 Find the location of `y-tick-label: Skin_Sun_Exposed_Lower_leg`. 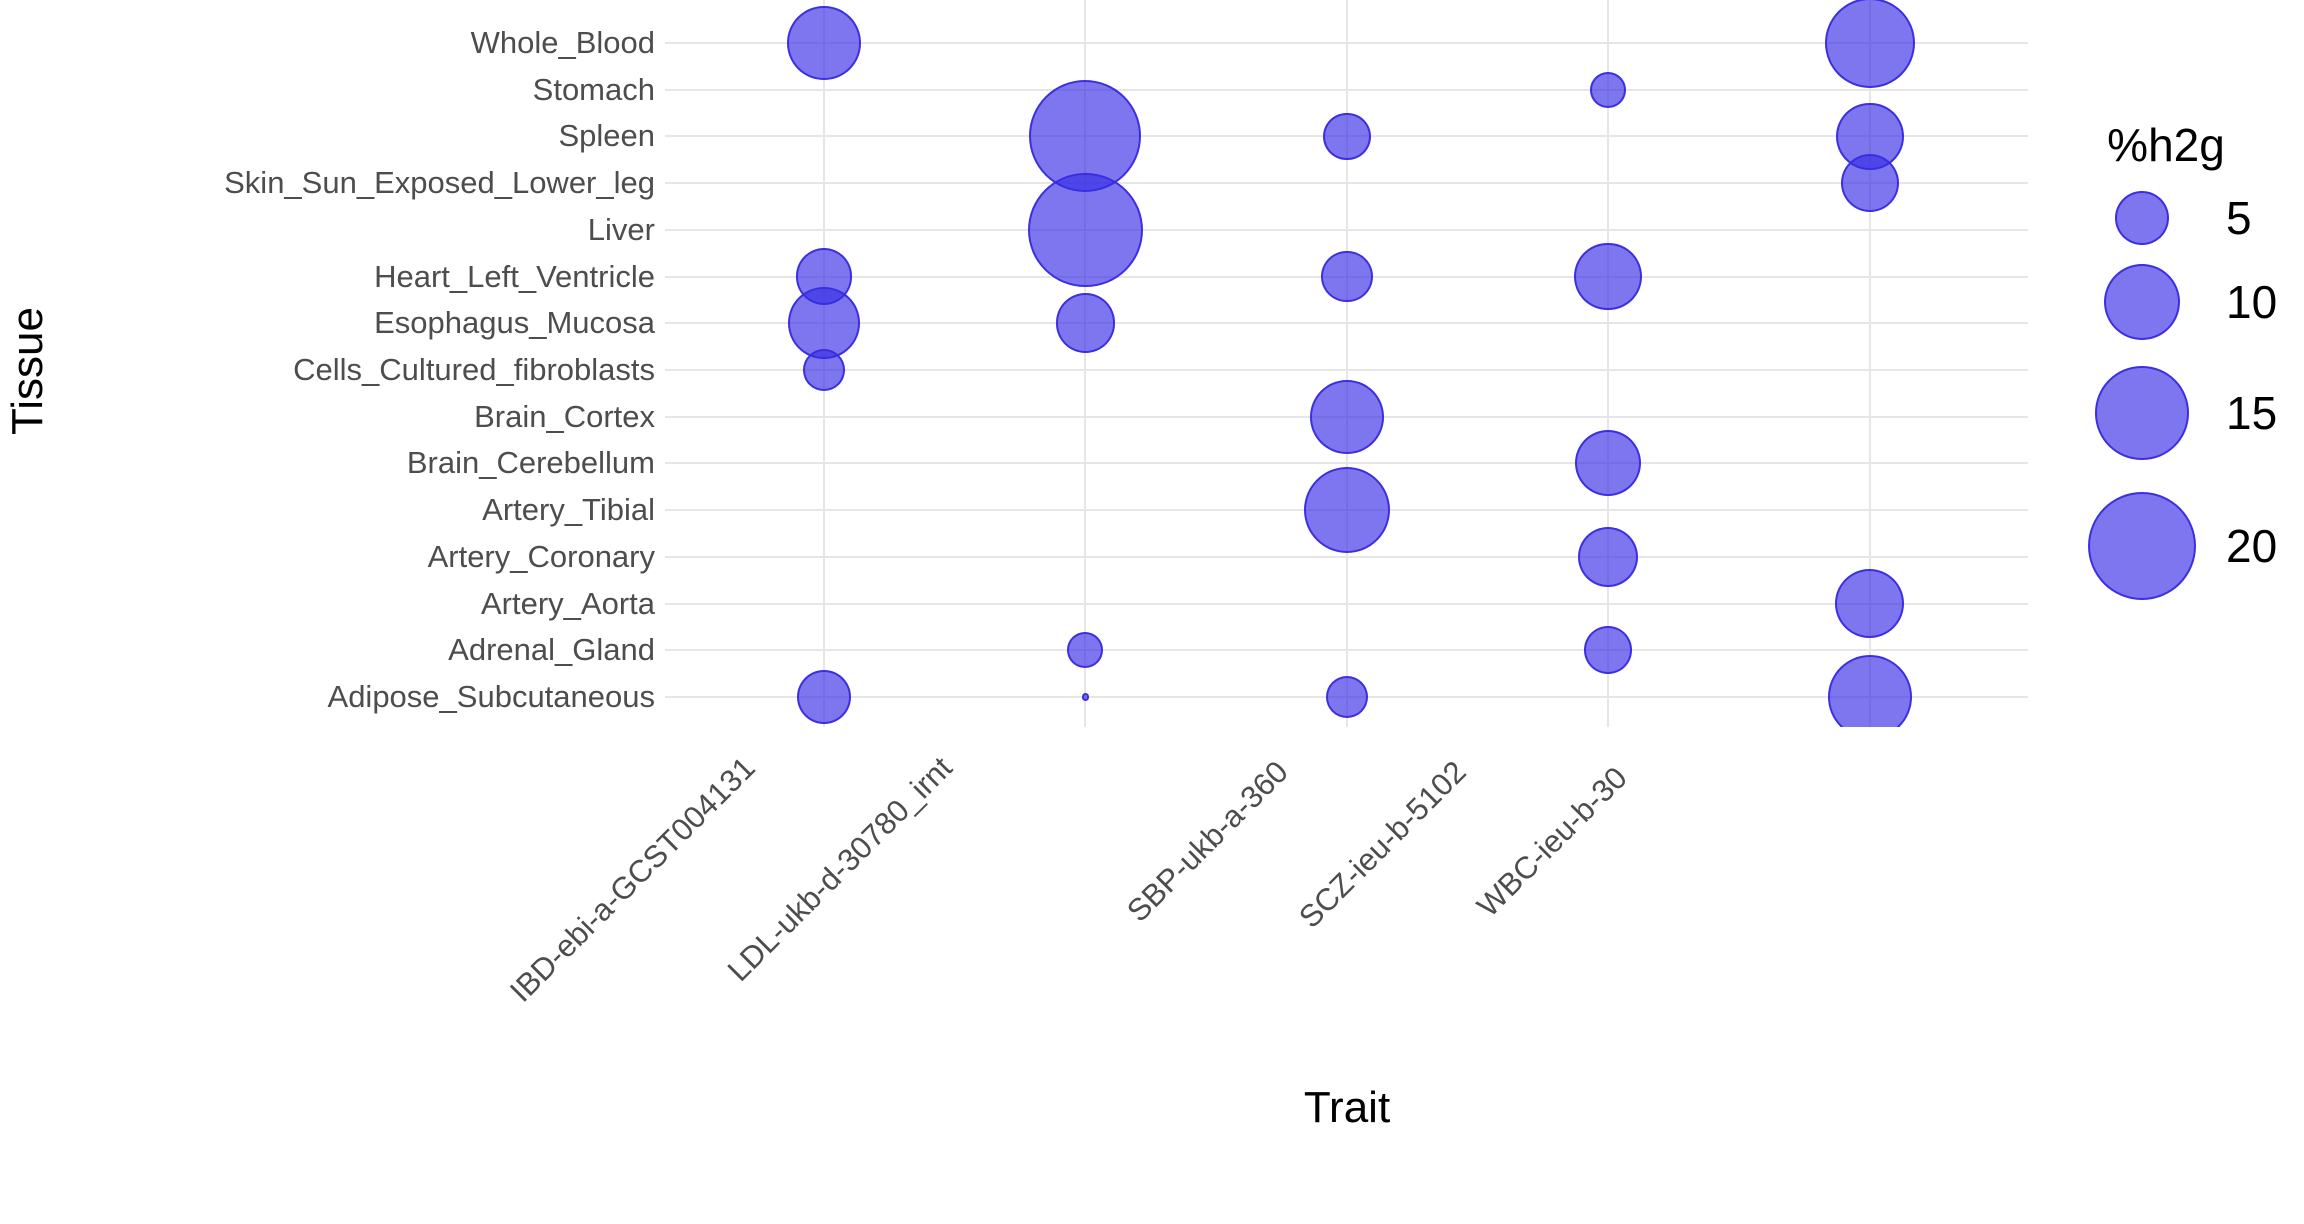

y-tick-label: Skin_Sun_Exposed_Lower_leg is located at coordinates (439, 183).